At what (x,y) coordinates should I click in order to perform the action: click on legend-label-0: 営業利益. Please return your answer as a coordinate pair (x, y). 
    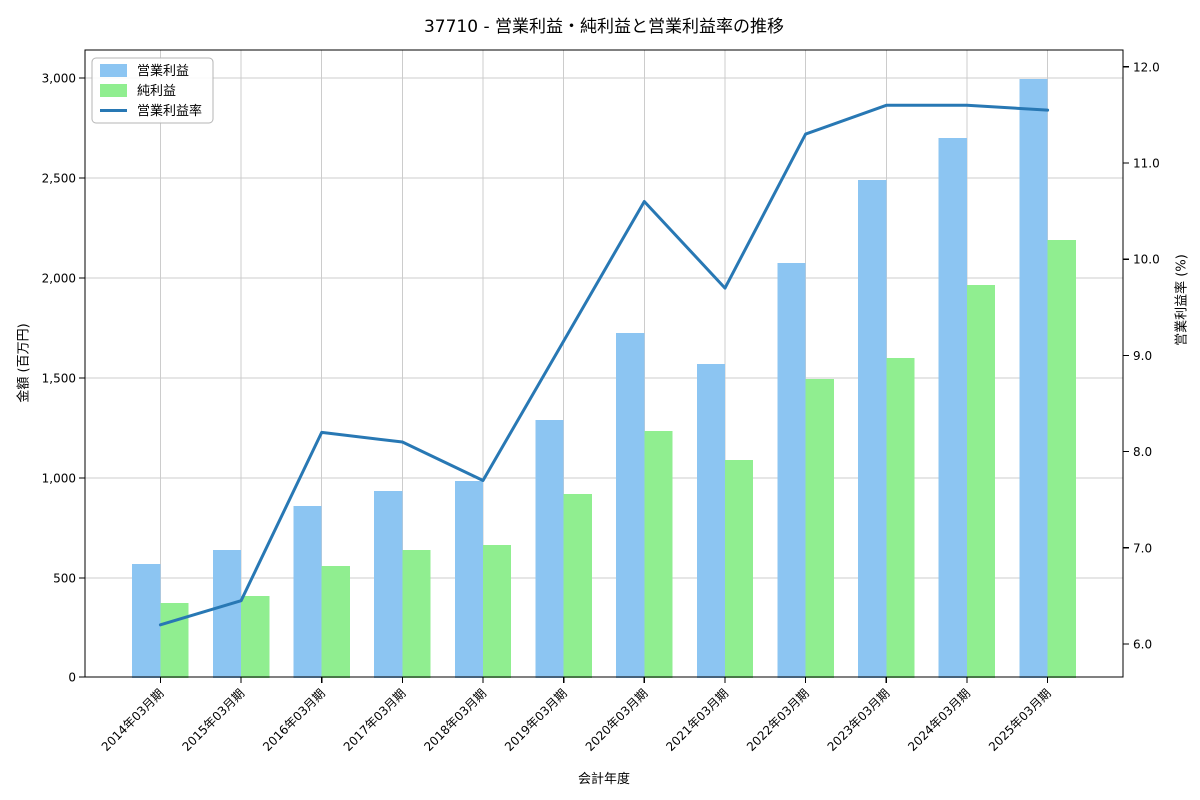
    Looking at the image, I should click on (163, 71).